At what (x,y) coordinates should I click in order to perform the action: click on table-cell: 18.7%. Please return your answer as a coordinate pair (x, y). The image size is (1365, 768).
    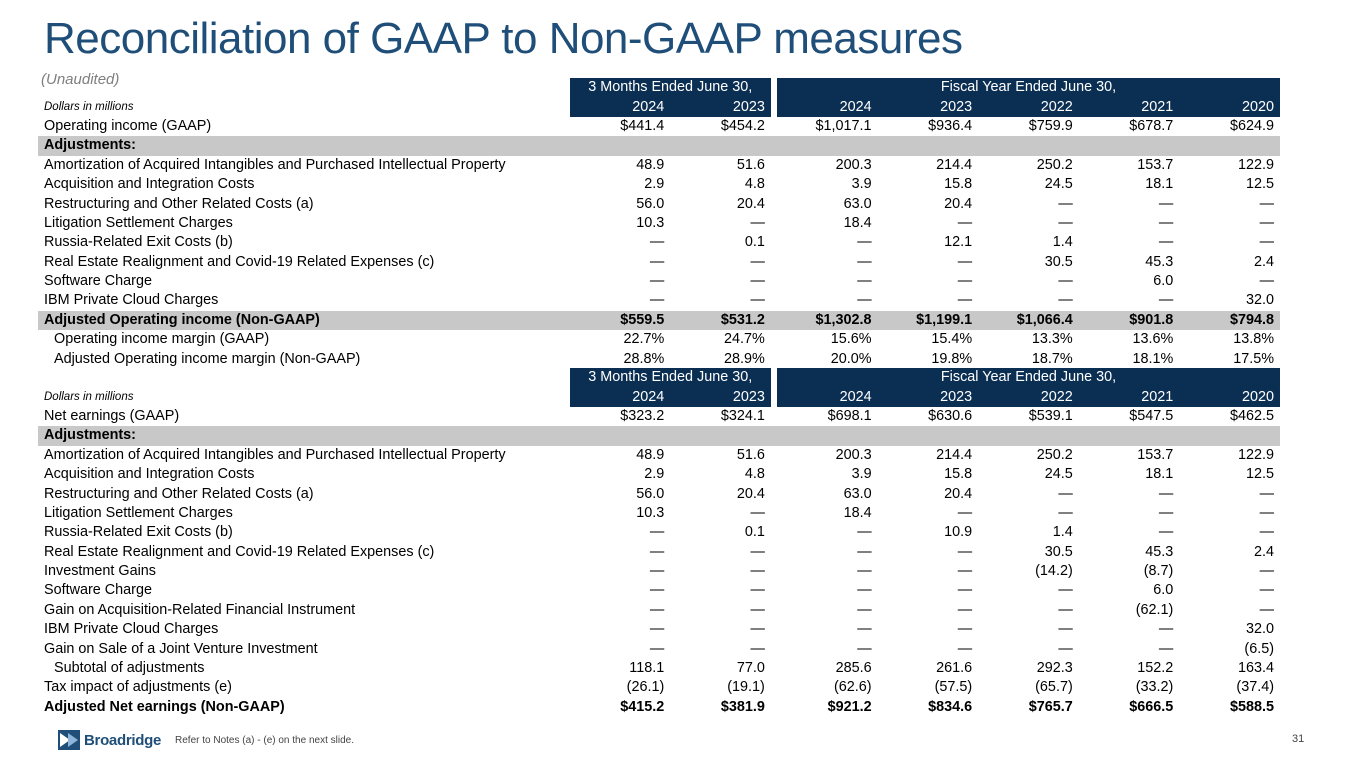
    Looking at the image, I should click on (1052, 358).